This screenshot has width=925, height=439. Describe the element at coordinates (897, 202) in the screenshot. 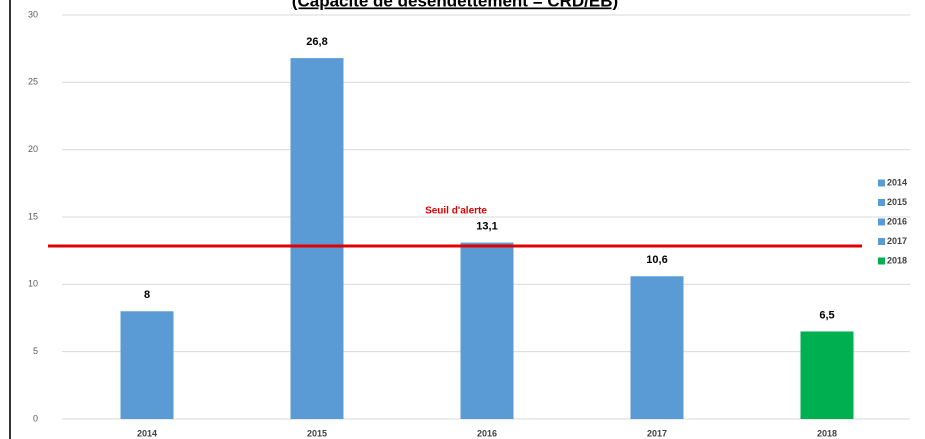

I see `legend-label: 2015` at that location.